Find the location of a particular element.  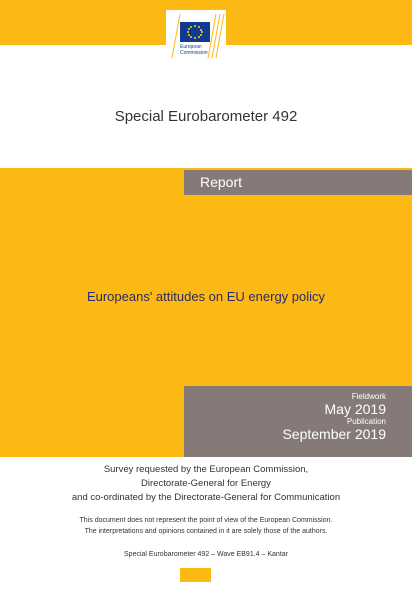

request-line: Directorate-General for Energy is located at coordinates (206, 483).